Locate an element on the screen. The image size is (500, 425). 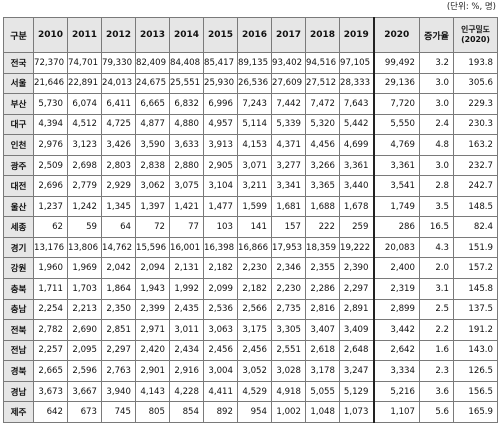
value-cell: 4,957 is located at coordinates (220, 124).